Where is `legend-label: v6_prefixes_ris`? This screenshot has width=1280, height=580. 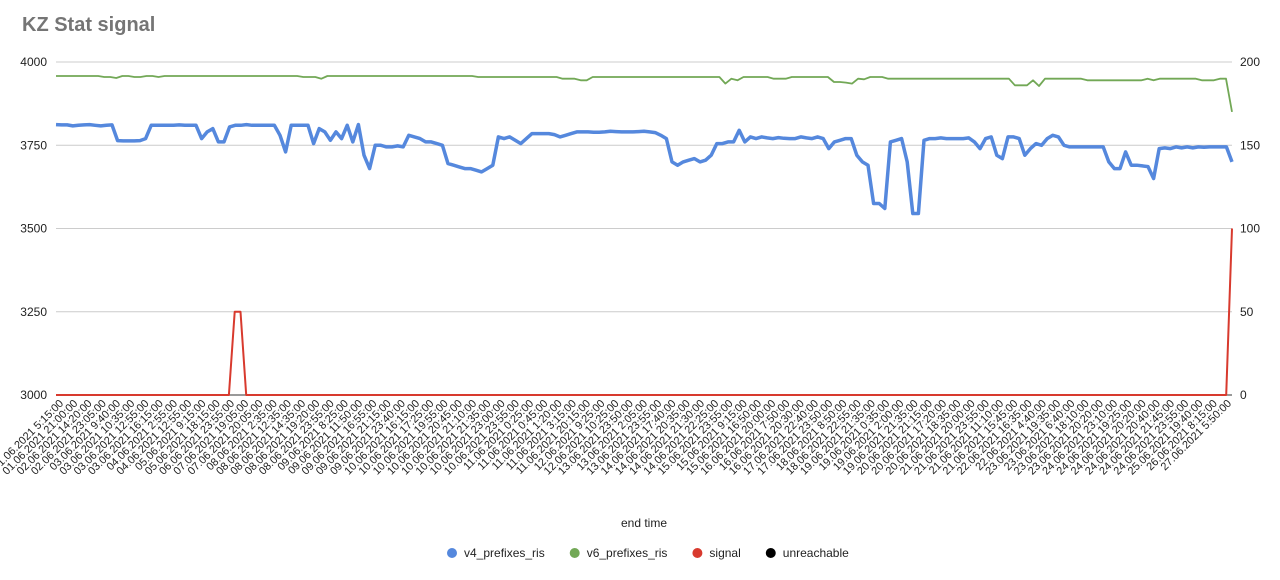 legend-label: v6_prefixes_ris is located at coordinates (627, 553).